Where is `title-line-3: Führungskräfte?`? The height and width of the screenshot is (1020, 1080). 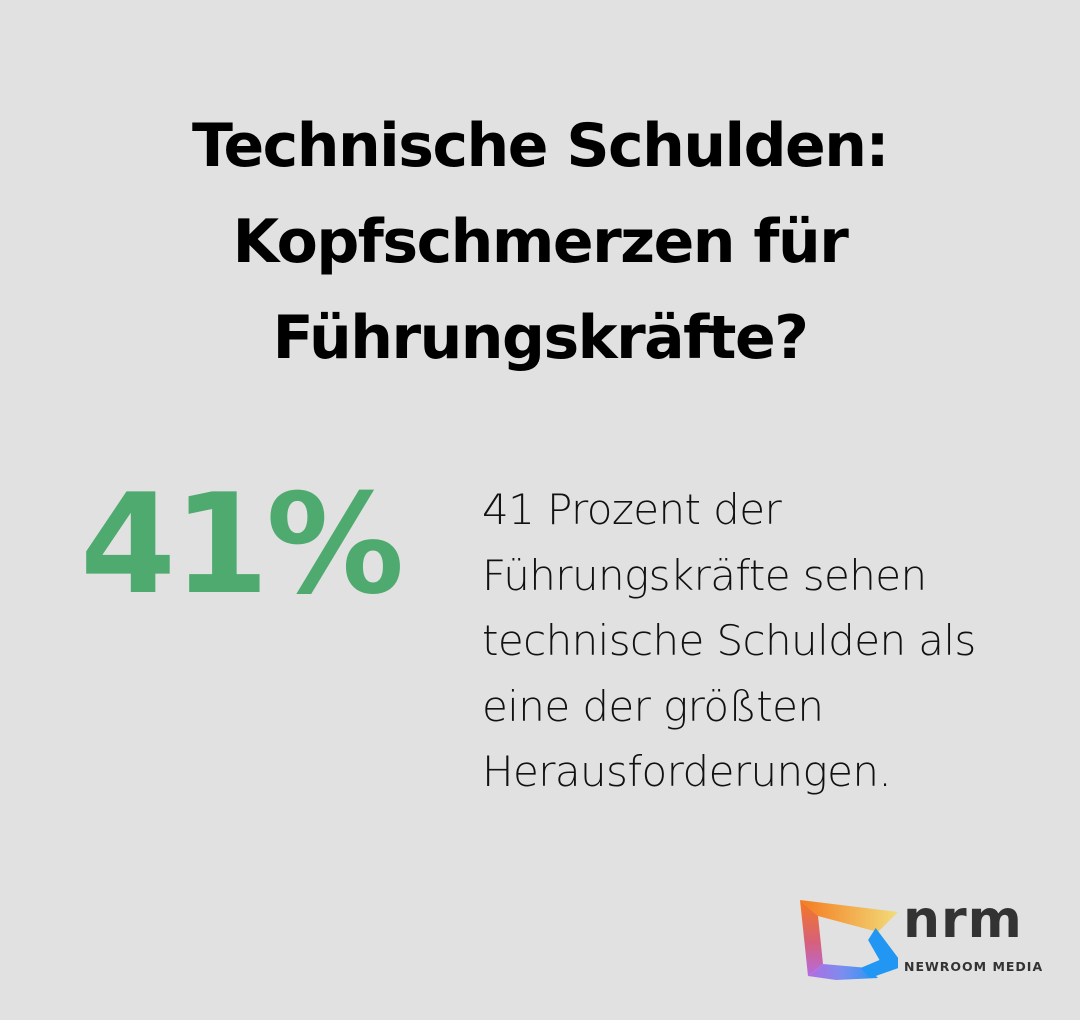 title-line-3: Führungskräfte? is located at coordinates (540, 338).